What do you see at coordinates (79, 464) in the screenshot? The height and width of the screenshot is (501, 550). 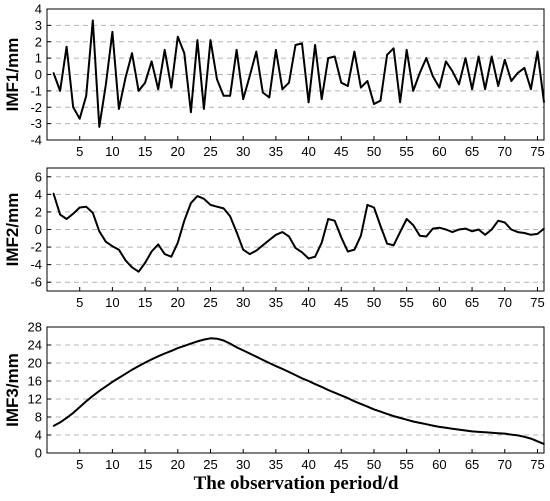 I see `x-tick-label: 5` at bounding box center [79, 464].